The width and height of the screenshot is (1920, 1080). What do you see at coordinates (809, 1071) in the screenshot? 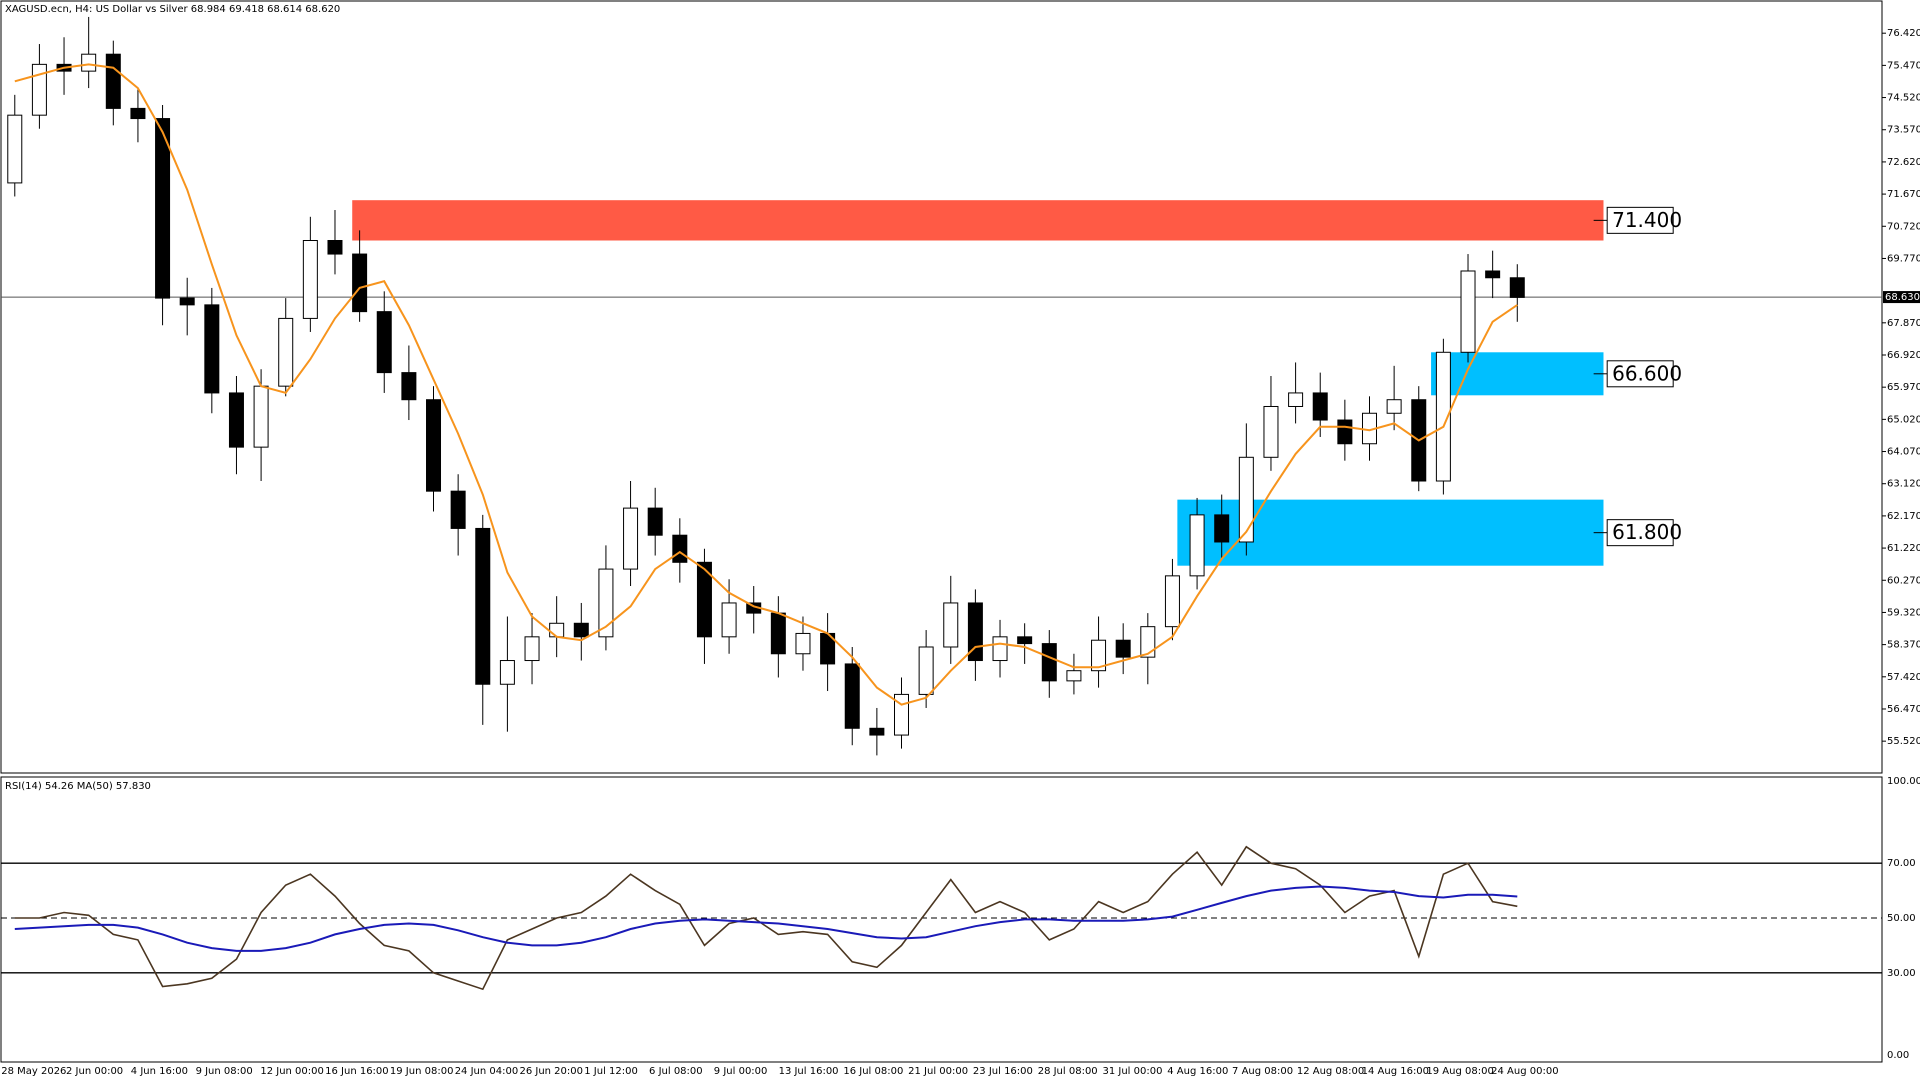
I see `x-tick-label: 13 Jul 16:00` at bounding box center [809, 1071].